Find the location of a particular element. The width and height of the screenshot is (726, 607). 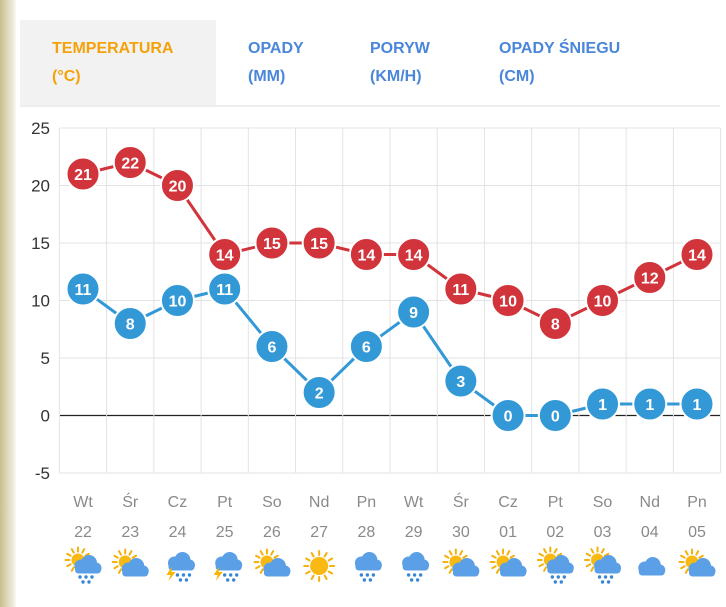

tab-temperatura: TEMPERATURA (°C) is located at coordinates (118, 62).